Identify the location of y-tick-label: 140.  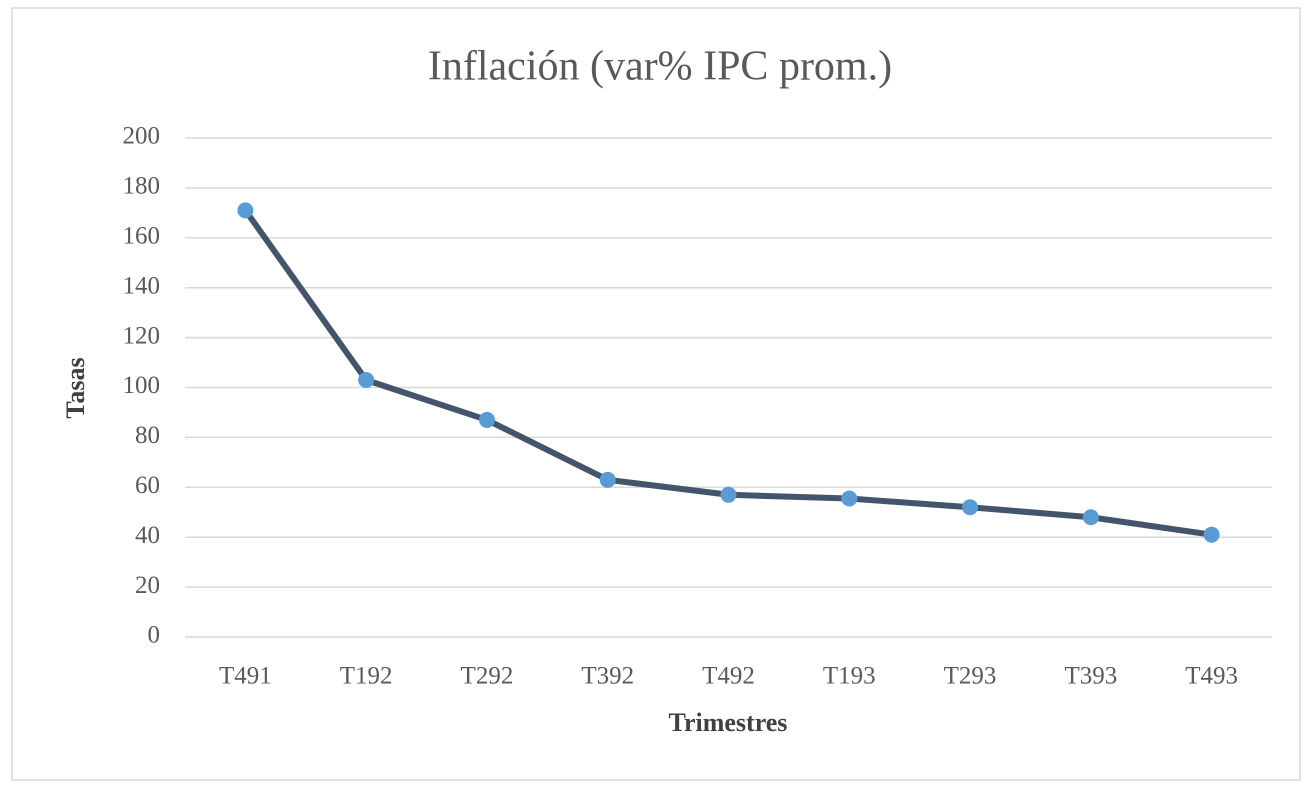
(142, 285).